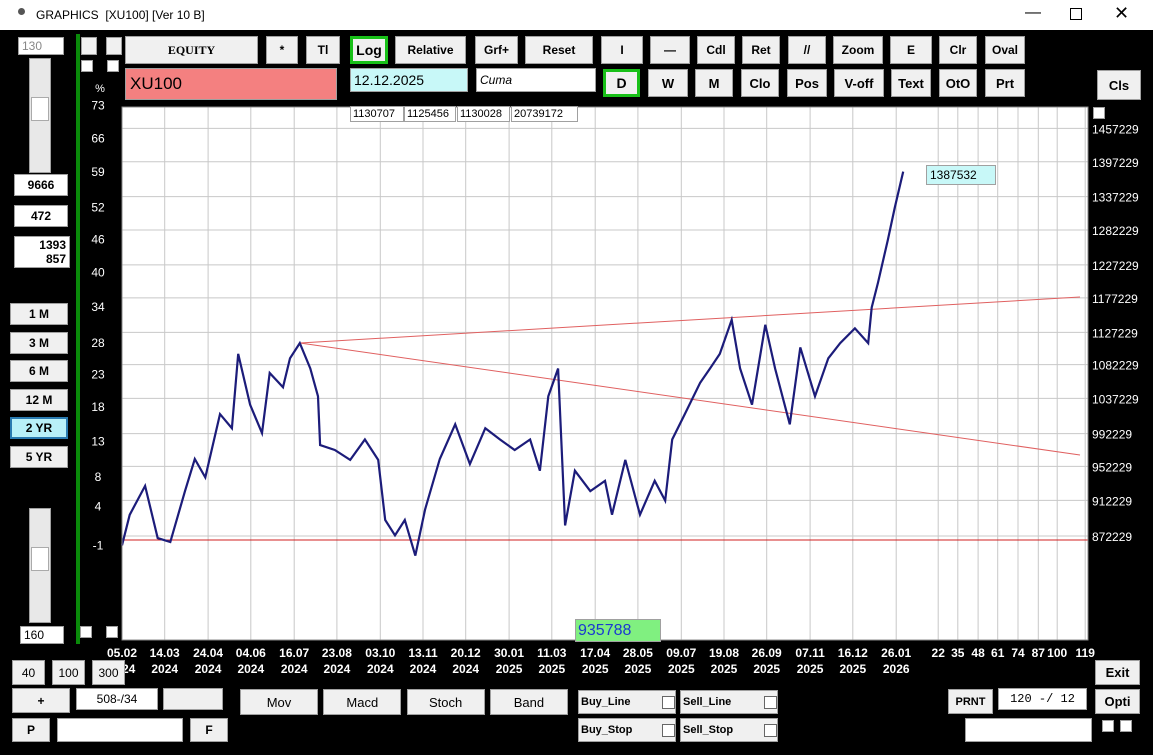 This screenshot has height=755, width=1153. Describe the element at coordinates (1119, 85) in the screenshot. I see `toolbar-button: Cls` at that location.